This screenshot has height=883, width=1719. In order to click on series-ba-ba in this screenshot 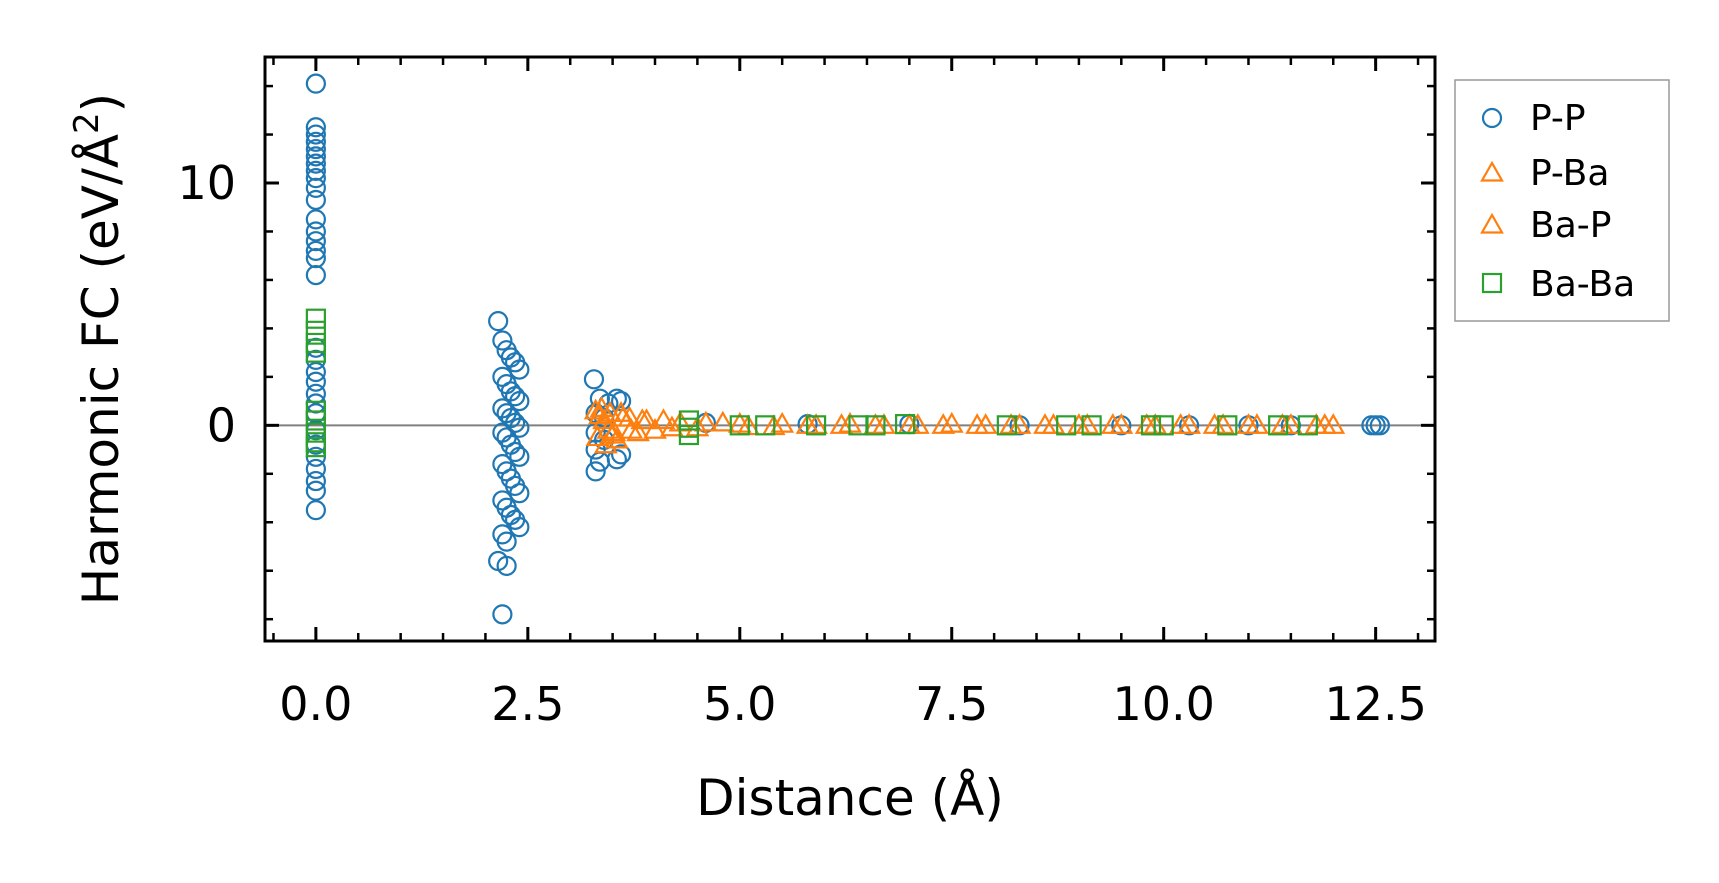, I will do `click(811, 383)`.